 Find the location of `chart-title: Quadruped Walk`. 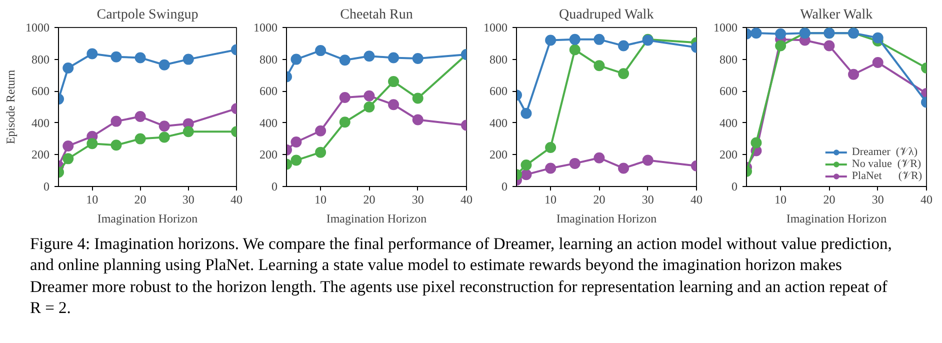

chart-title: Quadruped Walk is located at coordinates (606, 15).